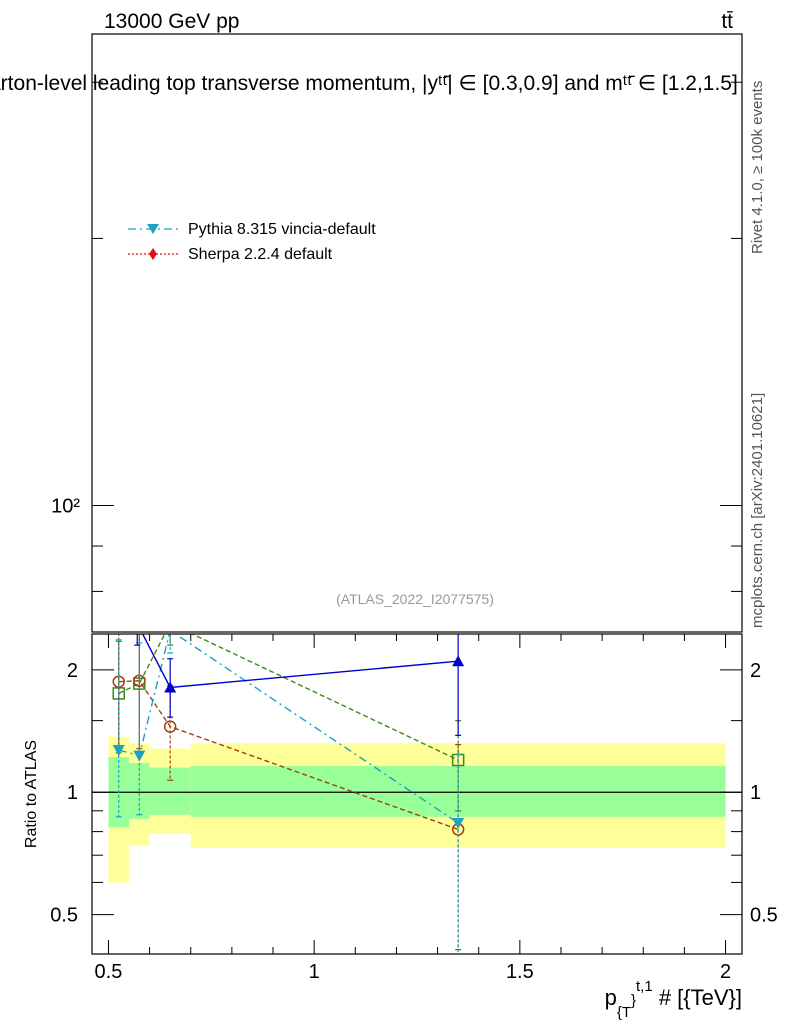 This screenshot has height=1024, width=786. I want to click on ratio-uncertainty-bands, so click(417, 809).